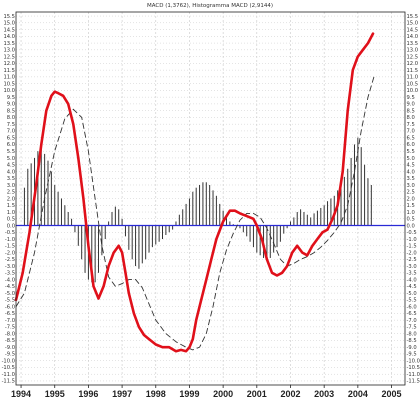  What do you see at coordinates (411, 220) in the screenshot?
I see `y-tick-label-right: 0.5` at bounding box center [411, 220].